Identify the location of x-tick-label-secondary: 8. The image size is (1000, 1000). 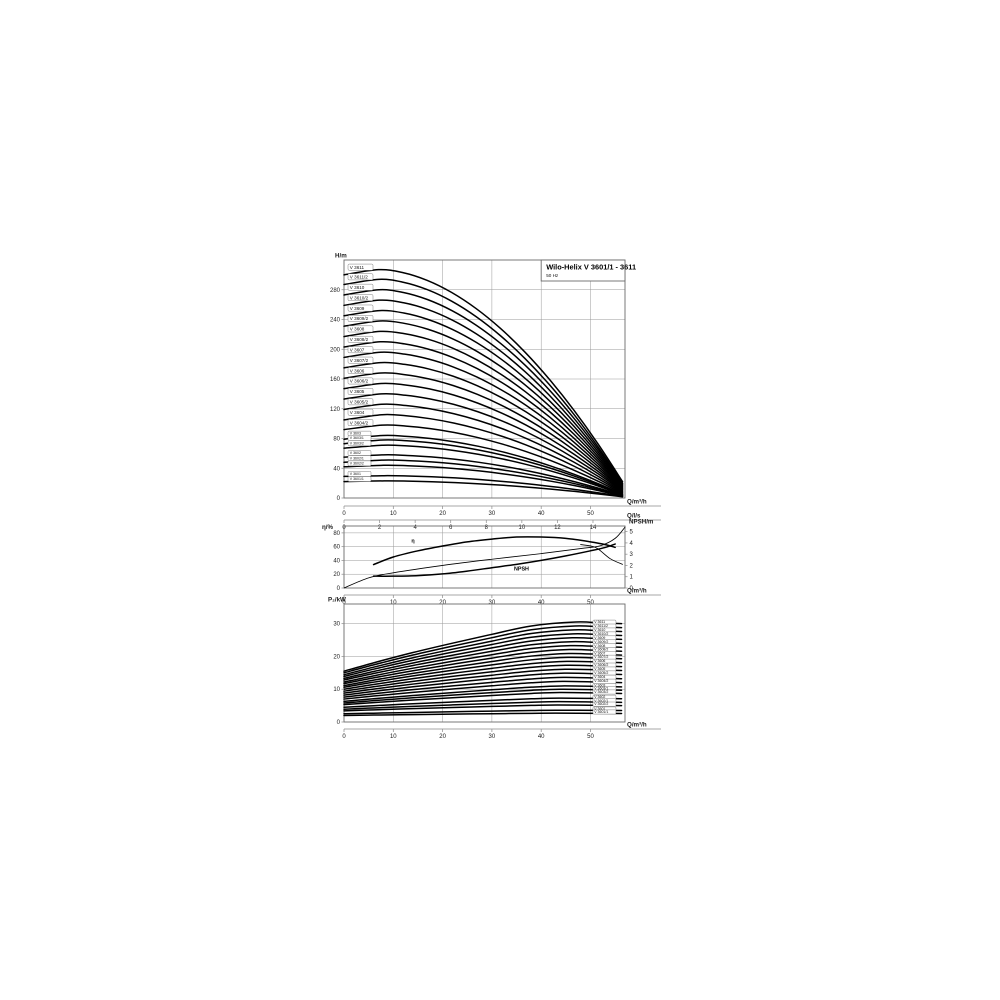
(487, 528).